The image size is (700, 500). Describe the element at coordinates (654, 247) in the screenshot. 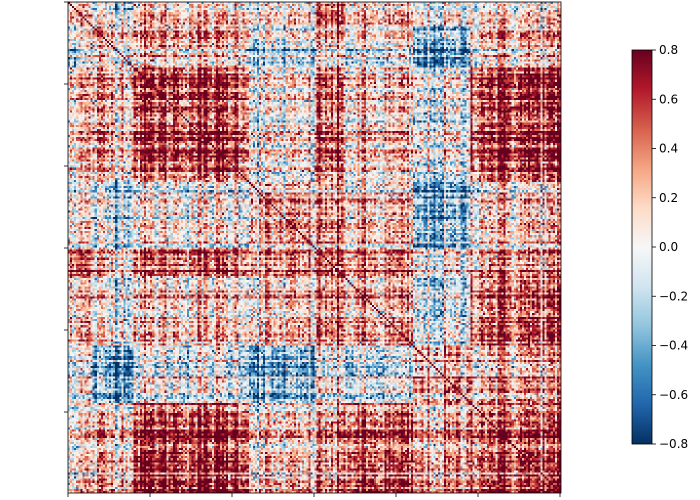

I see `colorbar-ticks` at that location.